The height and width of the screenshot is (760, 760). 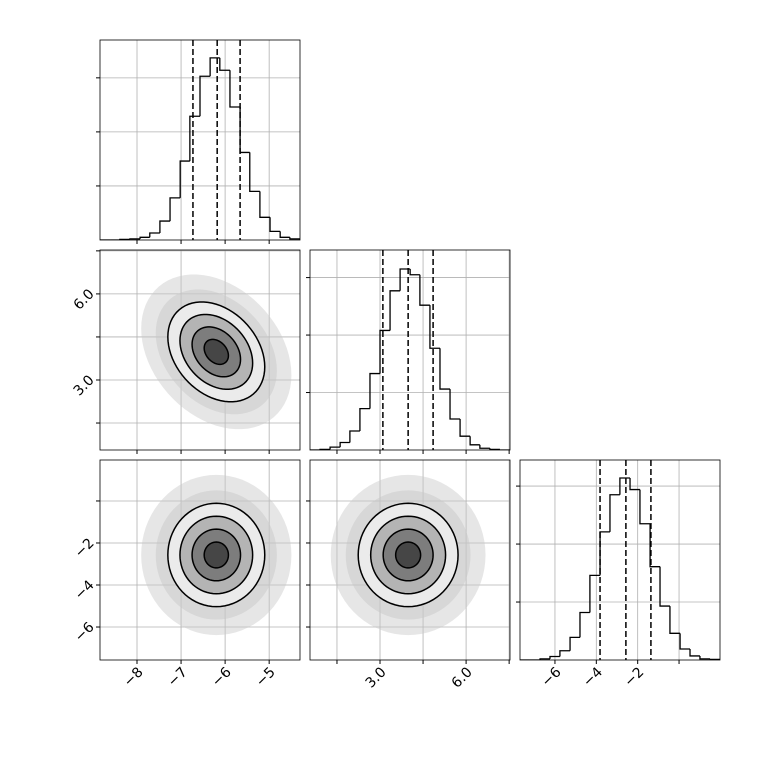 What do you see at coordinates (84, 299) in the screenshot?
I see `y-tick-label: 6.0` at bounding box center [84, 299].